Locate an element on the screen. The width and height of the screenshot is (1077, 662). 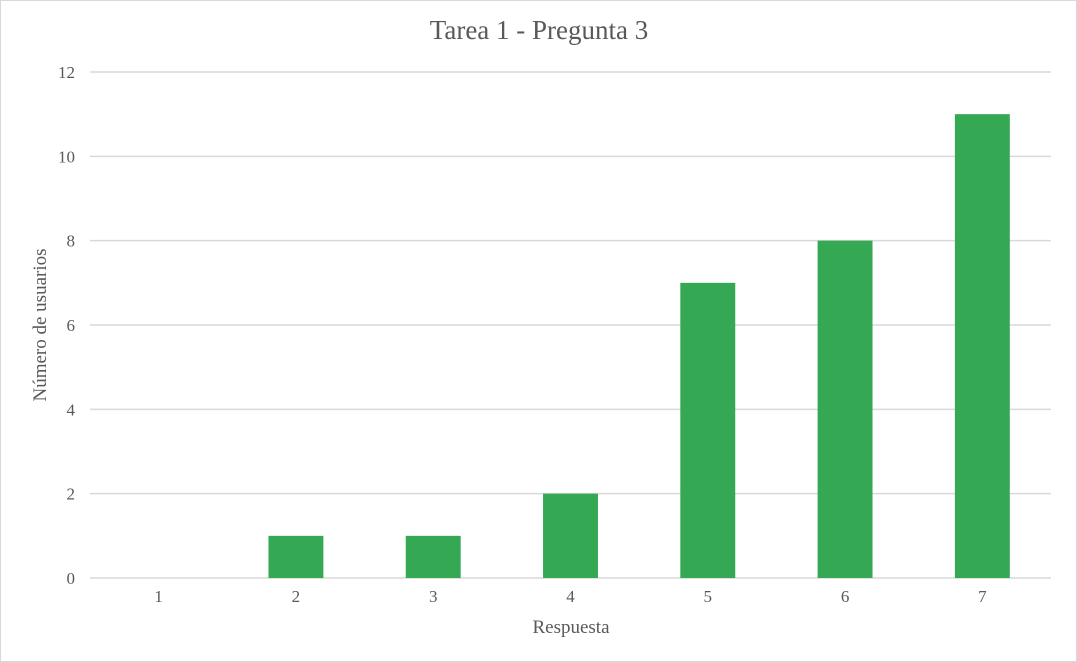
y-tick-label: 6 is located at coordinates (71, 325).